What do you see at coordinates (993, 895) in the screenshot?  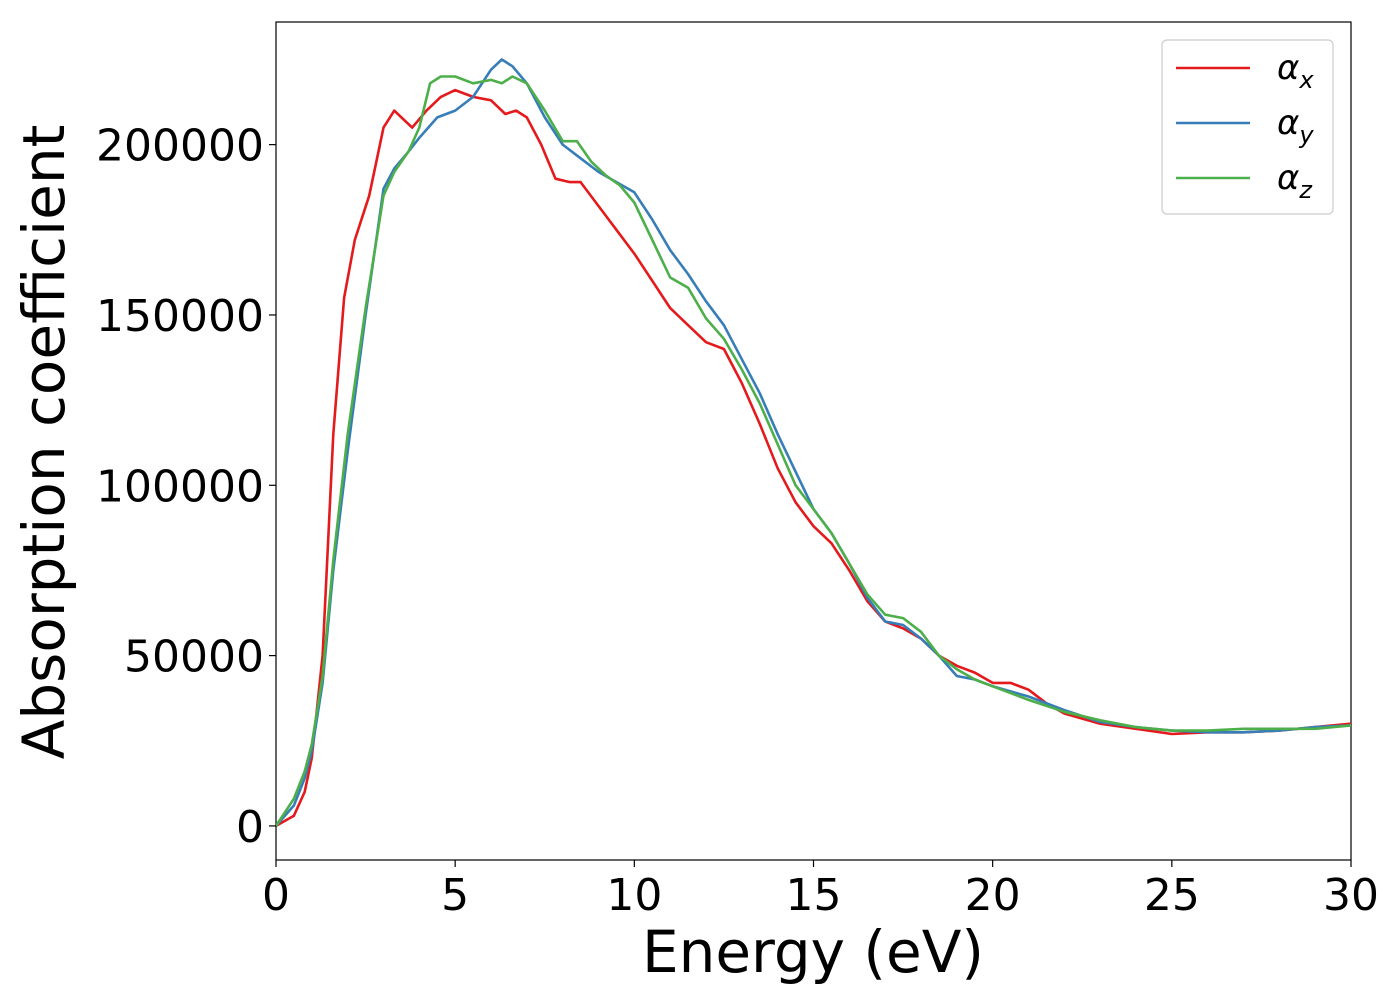 I see `x-tick-label: 20` at bounding box center [993, 895].